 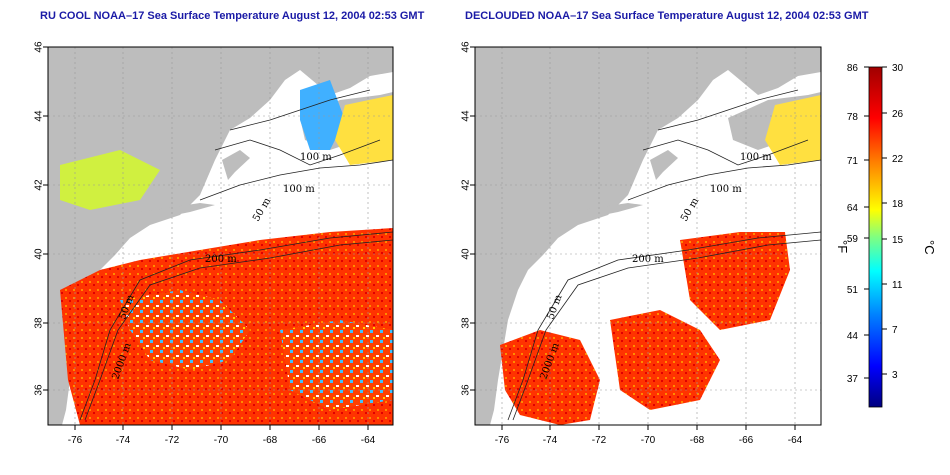 I want to click on colorbar-ticks: 86 78 71 64 59 51 44 37 30 26 22 18 15 11 7 3, so click(x=875, y=224).